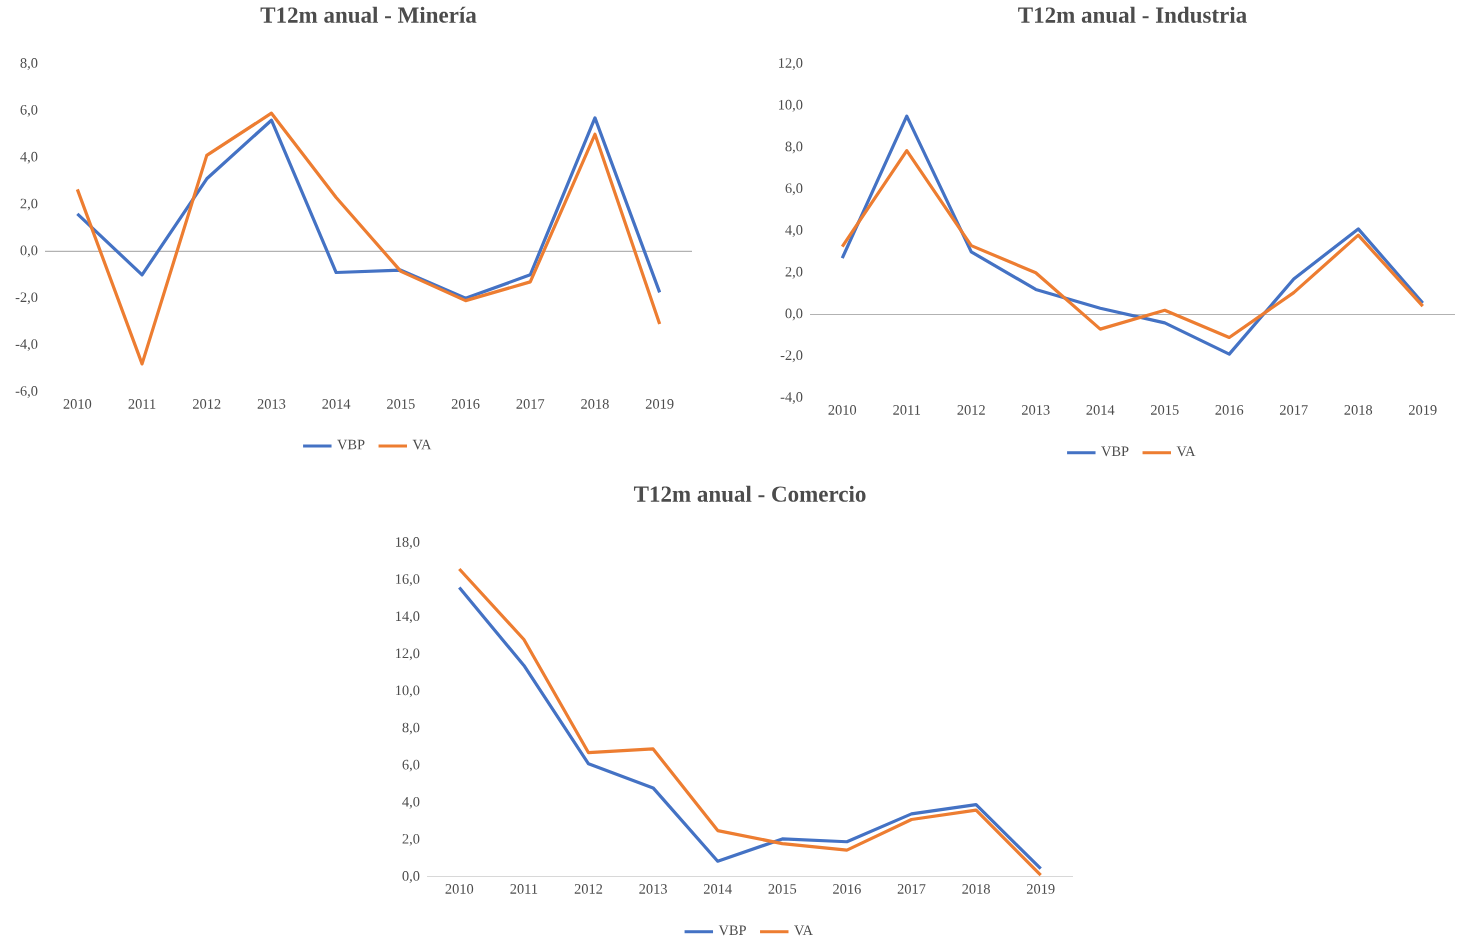  Describe the element at coordinates (749, 493) in the screenshot. I see `chart-title: T12m anual - Comercio` at that location.